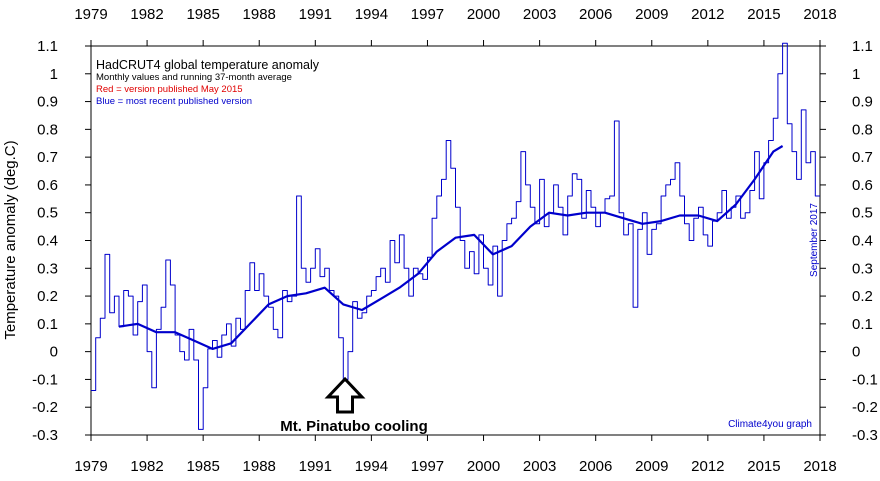 The image size is (880, 481). What do you see at coordinates (371, 14) in the screenshot?
I see `x-tick-label-top: 1994` at bounding box center [371, 14].